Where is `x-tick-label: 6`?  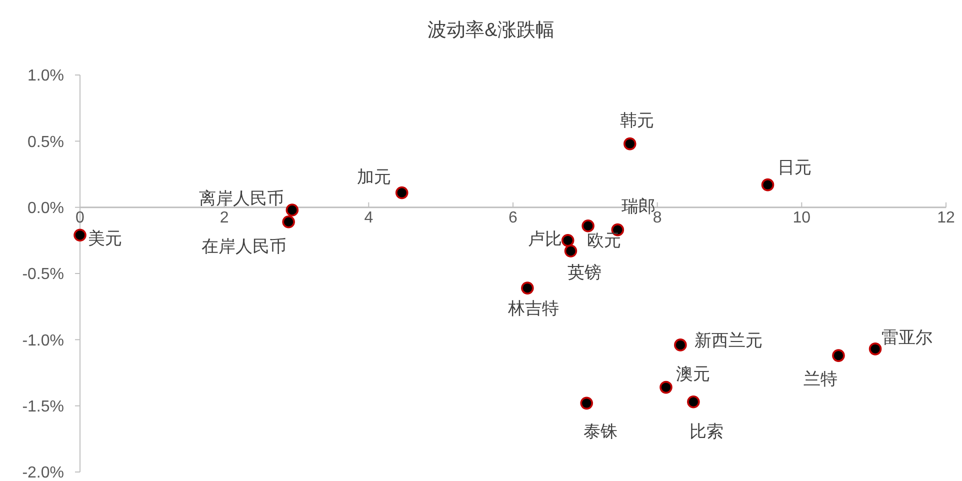
x-tick-label: 6 is located at coordinates (513, 218).